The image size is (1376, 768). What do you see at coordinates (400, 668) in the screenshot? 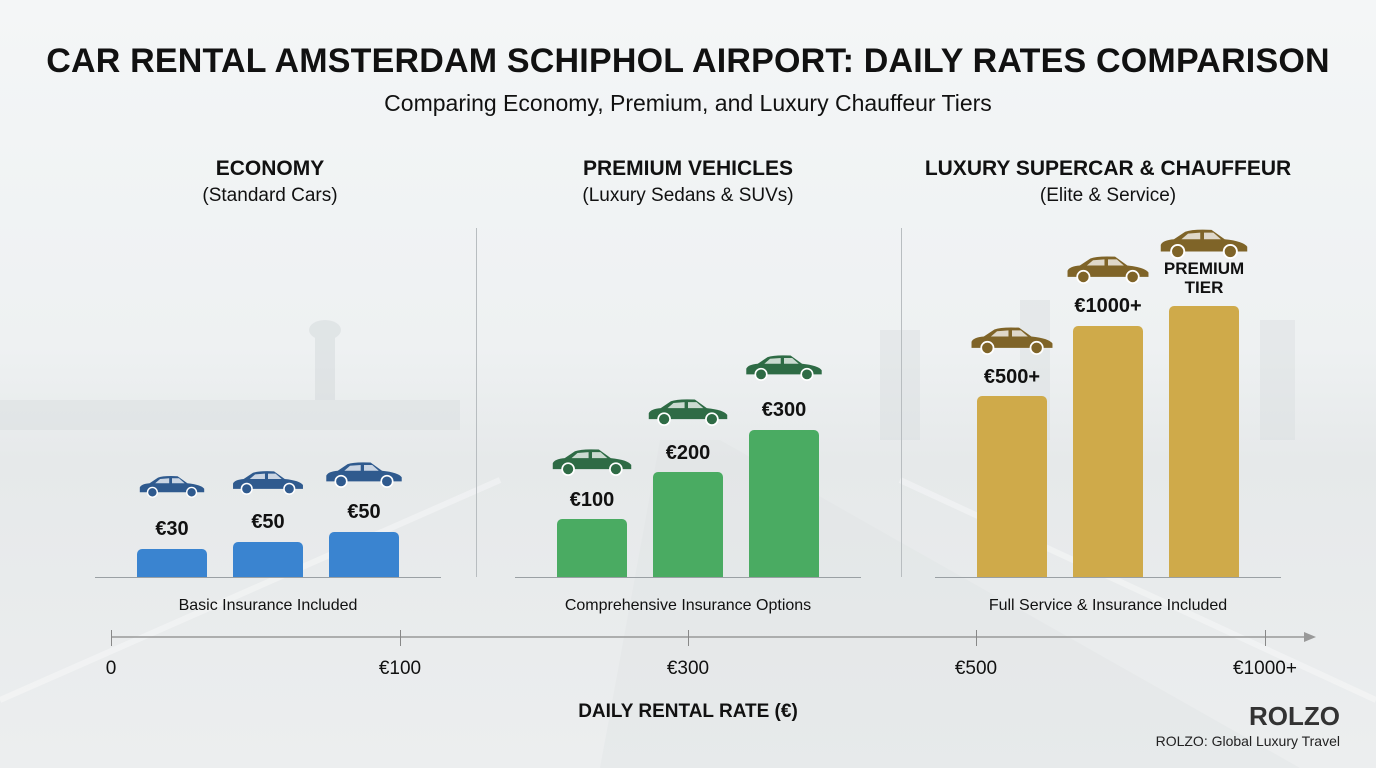
I see `x-tick-label: €100` at bounding box center [400, 668].